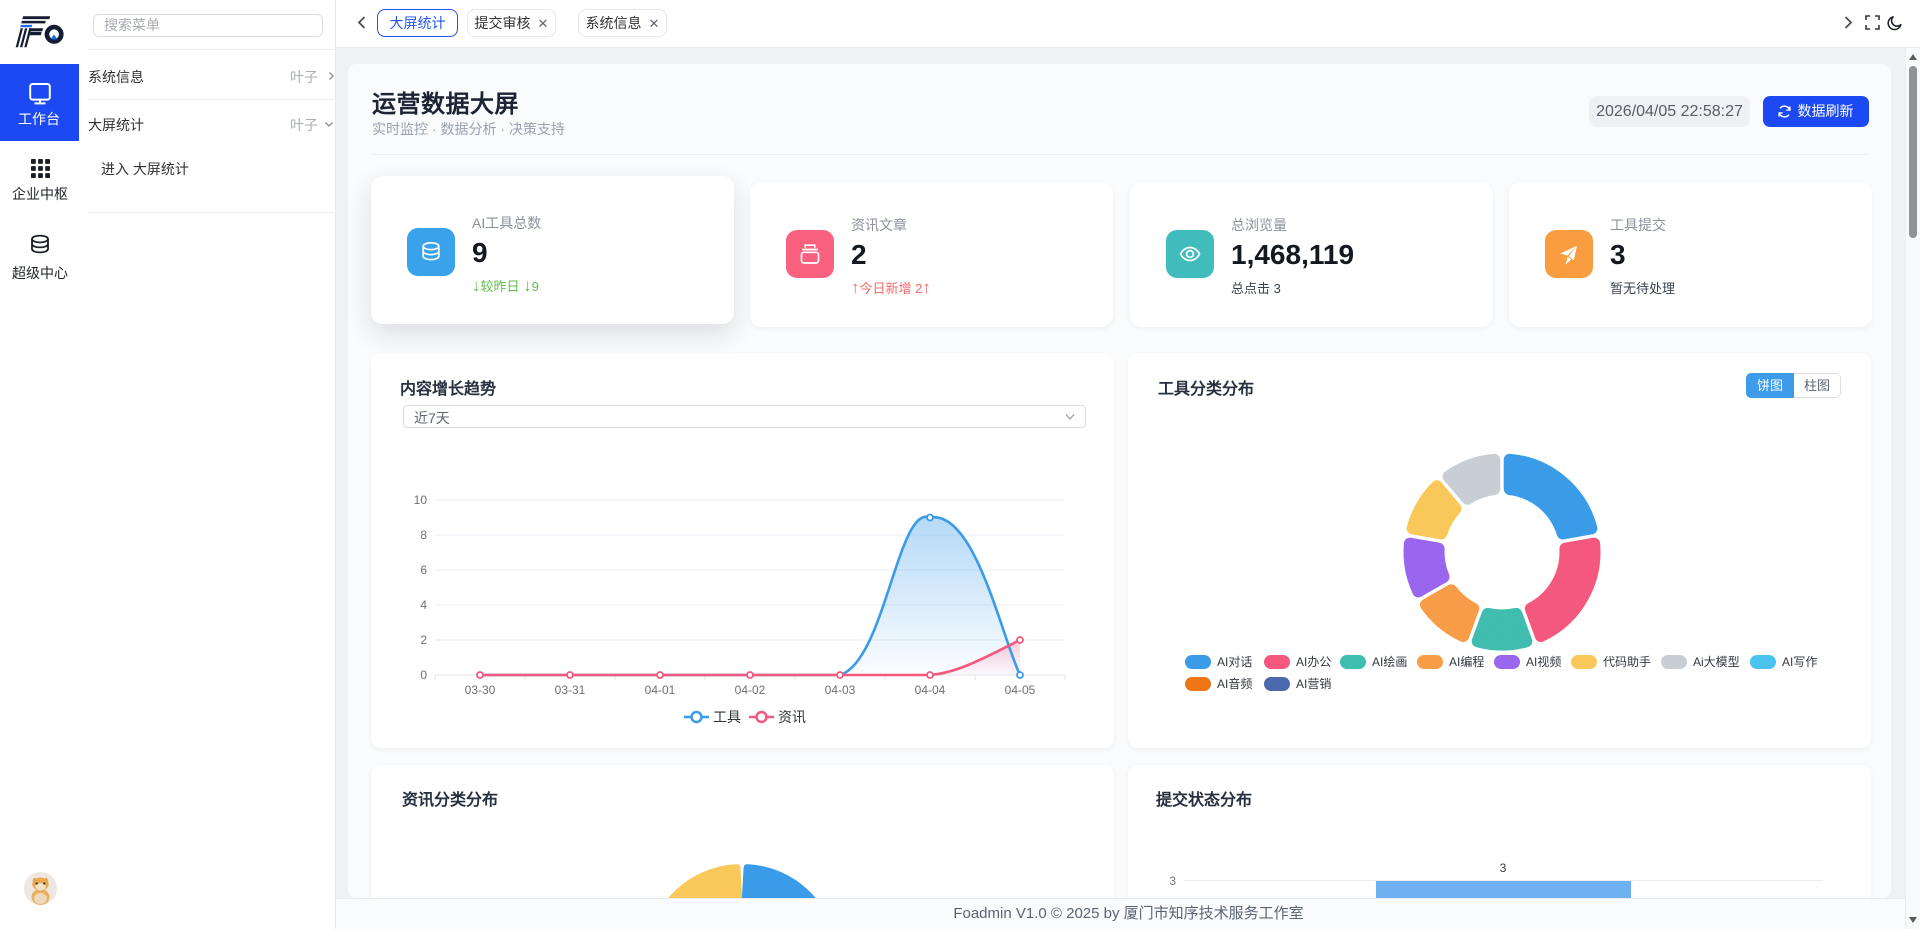 The image size is (1920, 929). I want to click on svg-text: 6, so click(423, 570).